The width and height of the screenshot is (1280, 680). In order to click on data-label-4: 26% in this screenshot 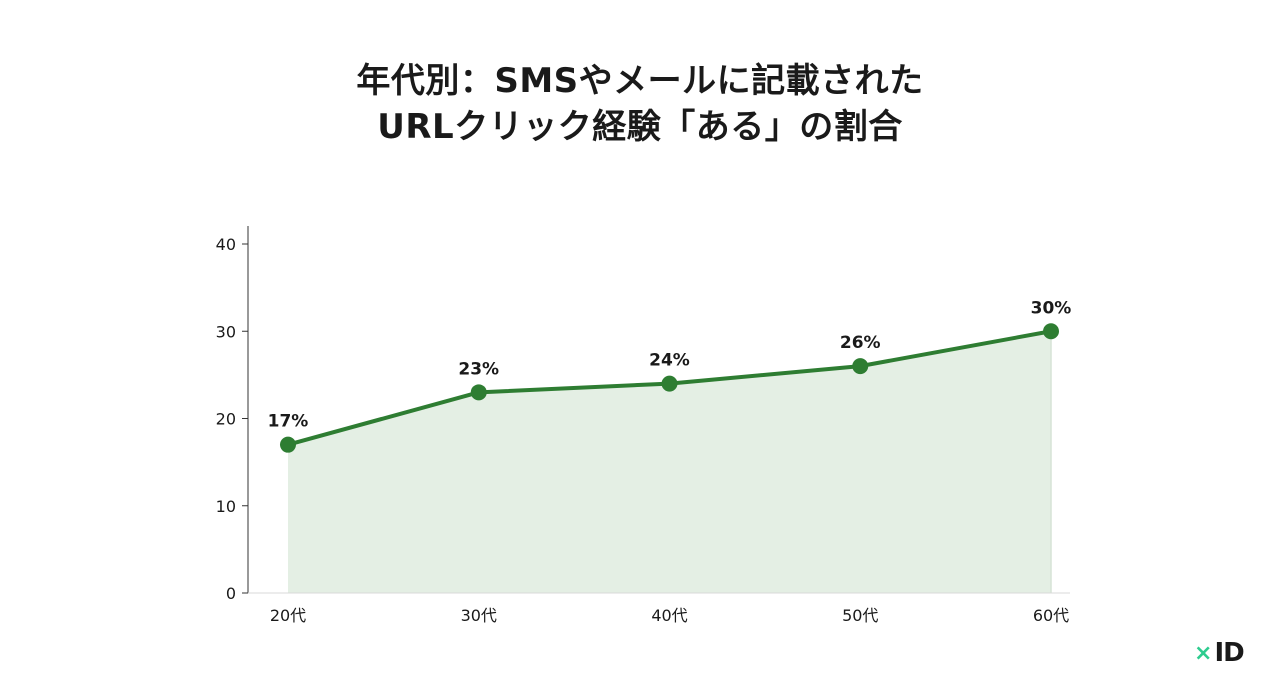, I will do `click(860, 343)`.